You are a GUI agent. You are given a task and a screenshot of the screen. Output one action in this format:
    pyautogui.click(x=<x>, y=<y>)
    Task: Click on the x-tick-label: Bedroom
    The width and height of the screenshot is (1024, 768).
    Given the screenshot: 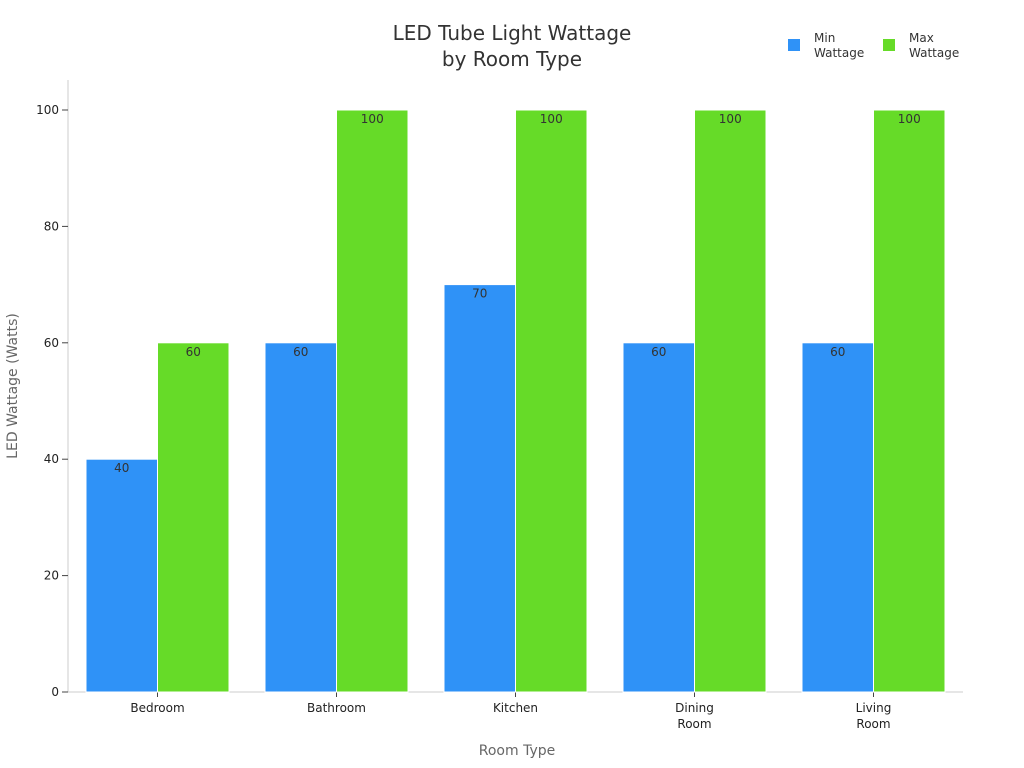 What is the action you would take?
    pyautogui.click(x=157, y=708)
    